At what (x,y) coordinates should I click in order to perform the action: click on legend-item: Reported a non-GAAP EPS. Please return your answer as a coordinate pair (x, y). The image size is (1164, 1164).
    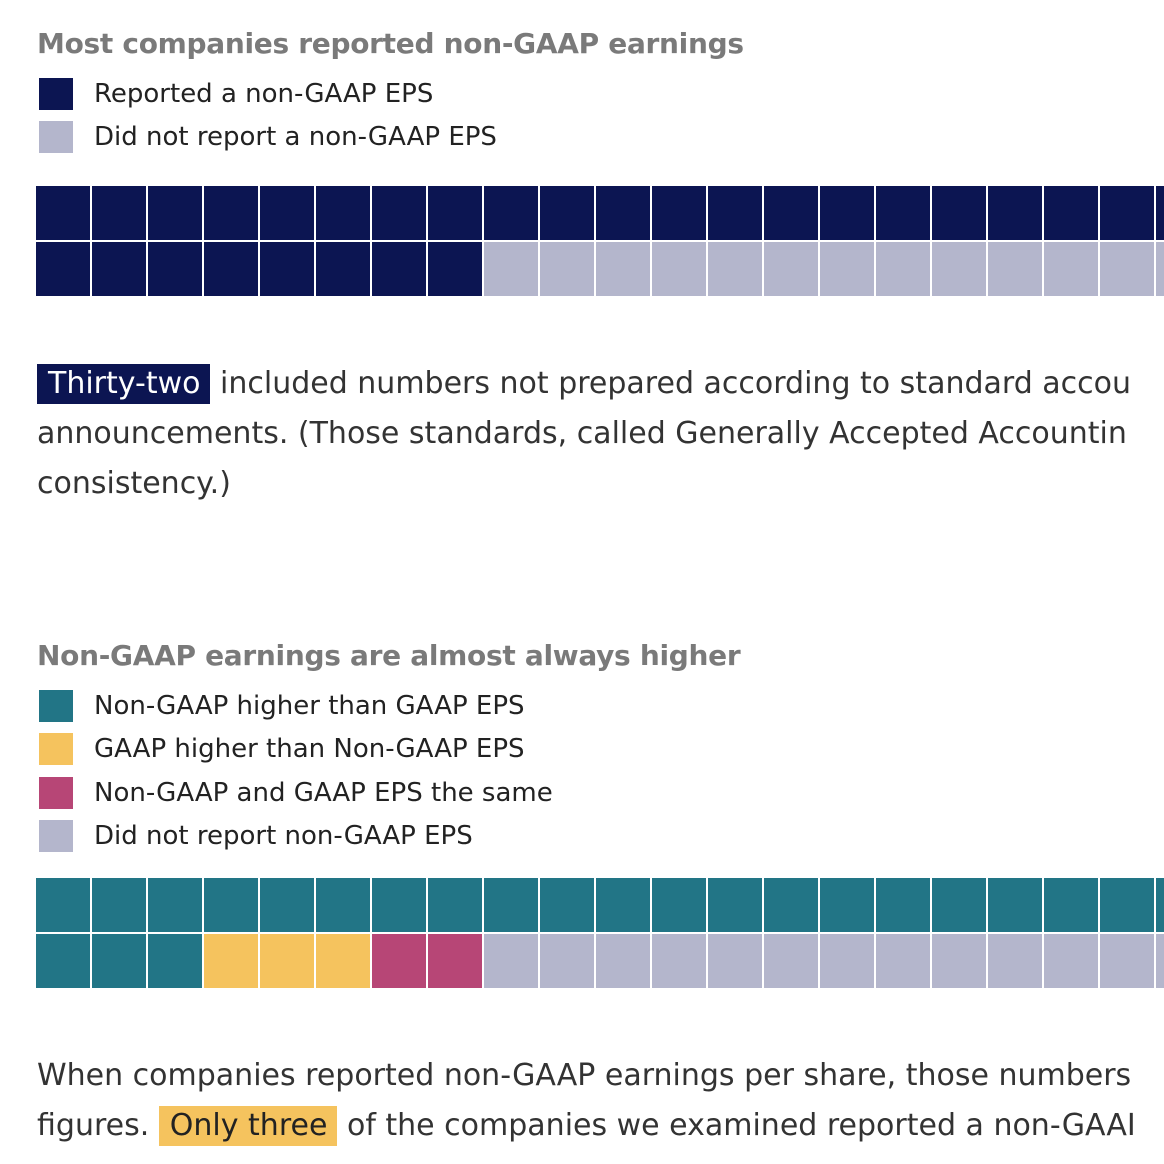
    Looking at the image, I should click on (268, 94).